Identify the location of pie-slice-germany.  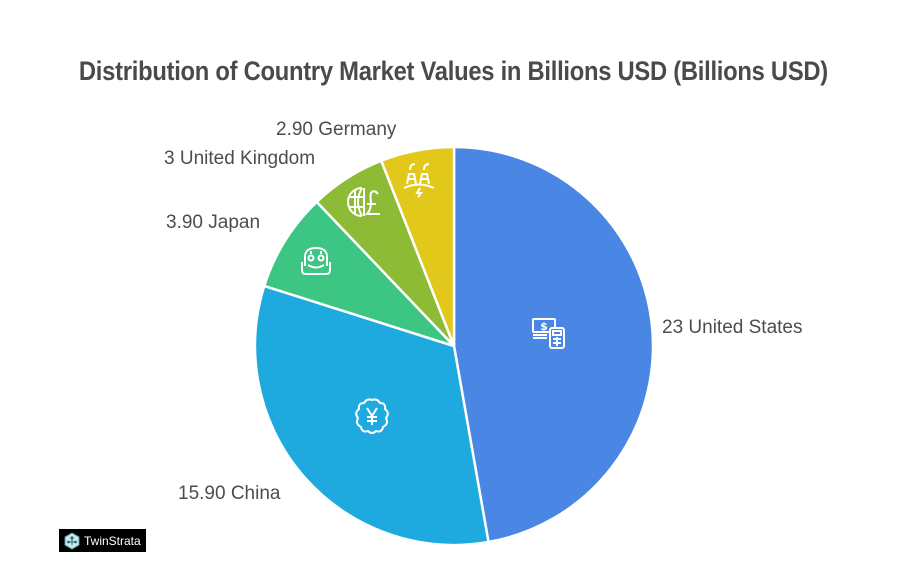
(418, 246).